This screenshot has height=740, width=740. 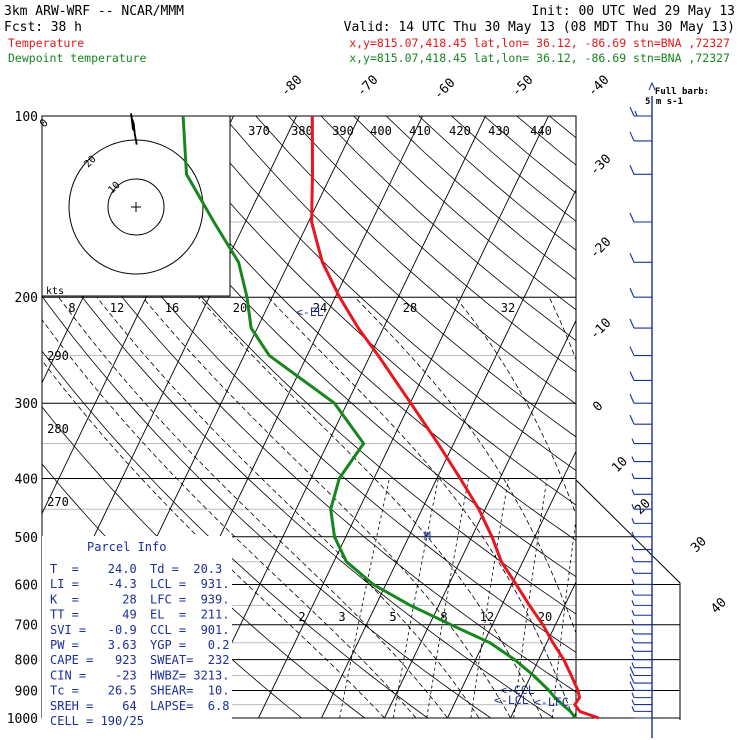 What do you see at coordinates (189, 584) in the screenshot?
I see `parcel-row-right: LCL = 931.` at bounding box center [189, 584].